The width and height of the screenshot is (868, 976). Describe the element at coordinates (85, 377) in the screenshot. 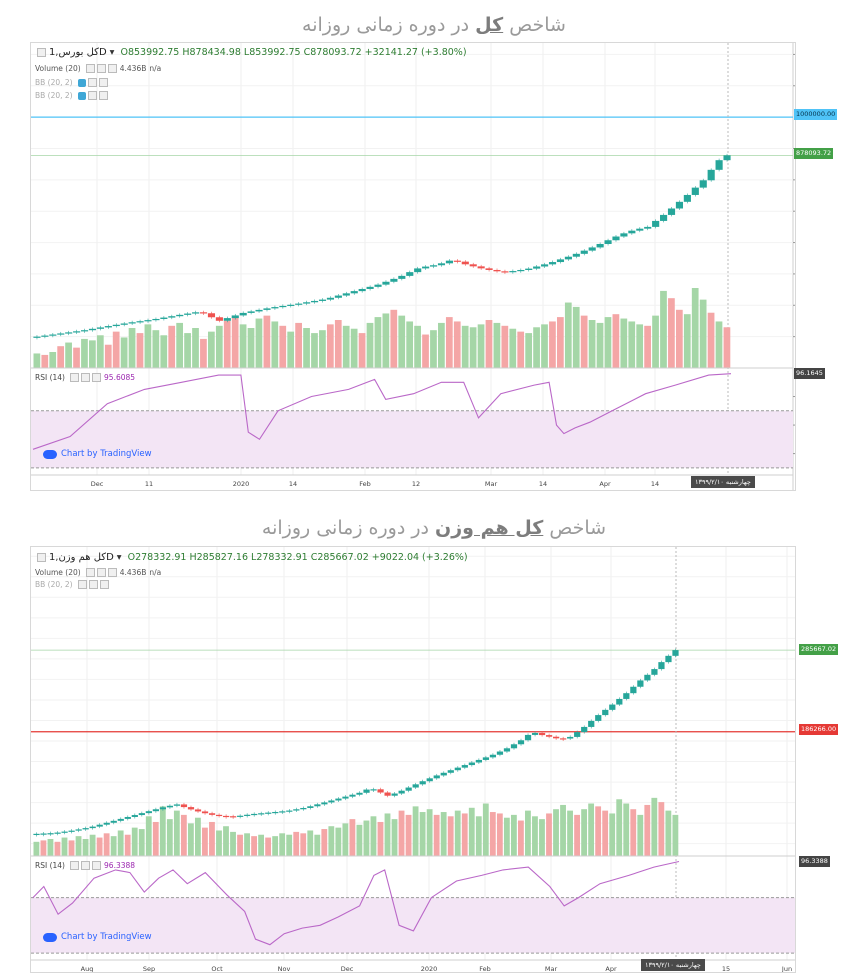

I see `chart-1-rsi-hide-icon` at that location.